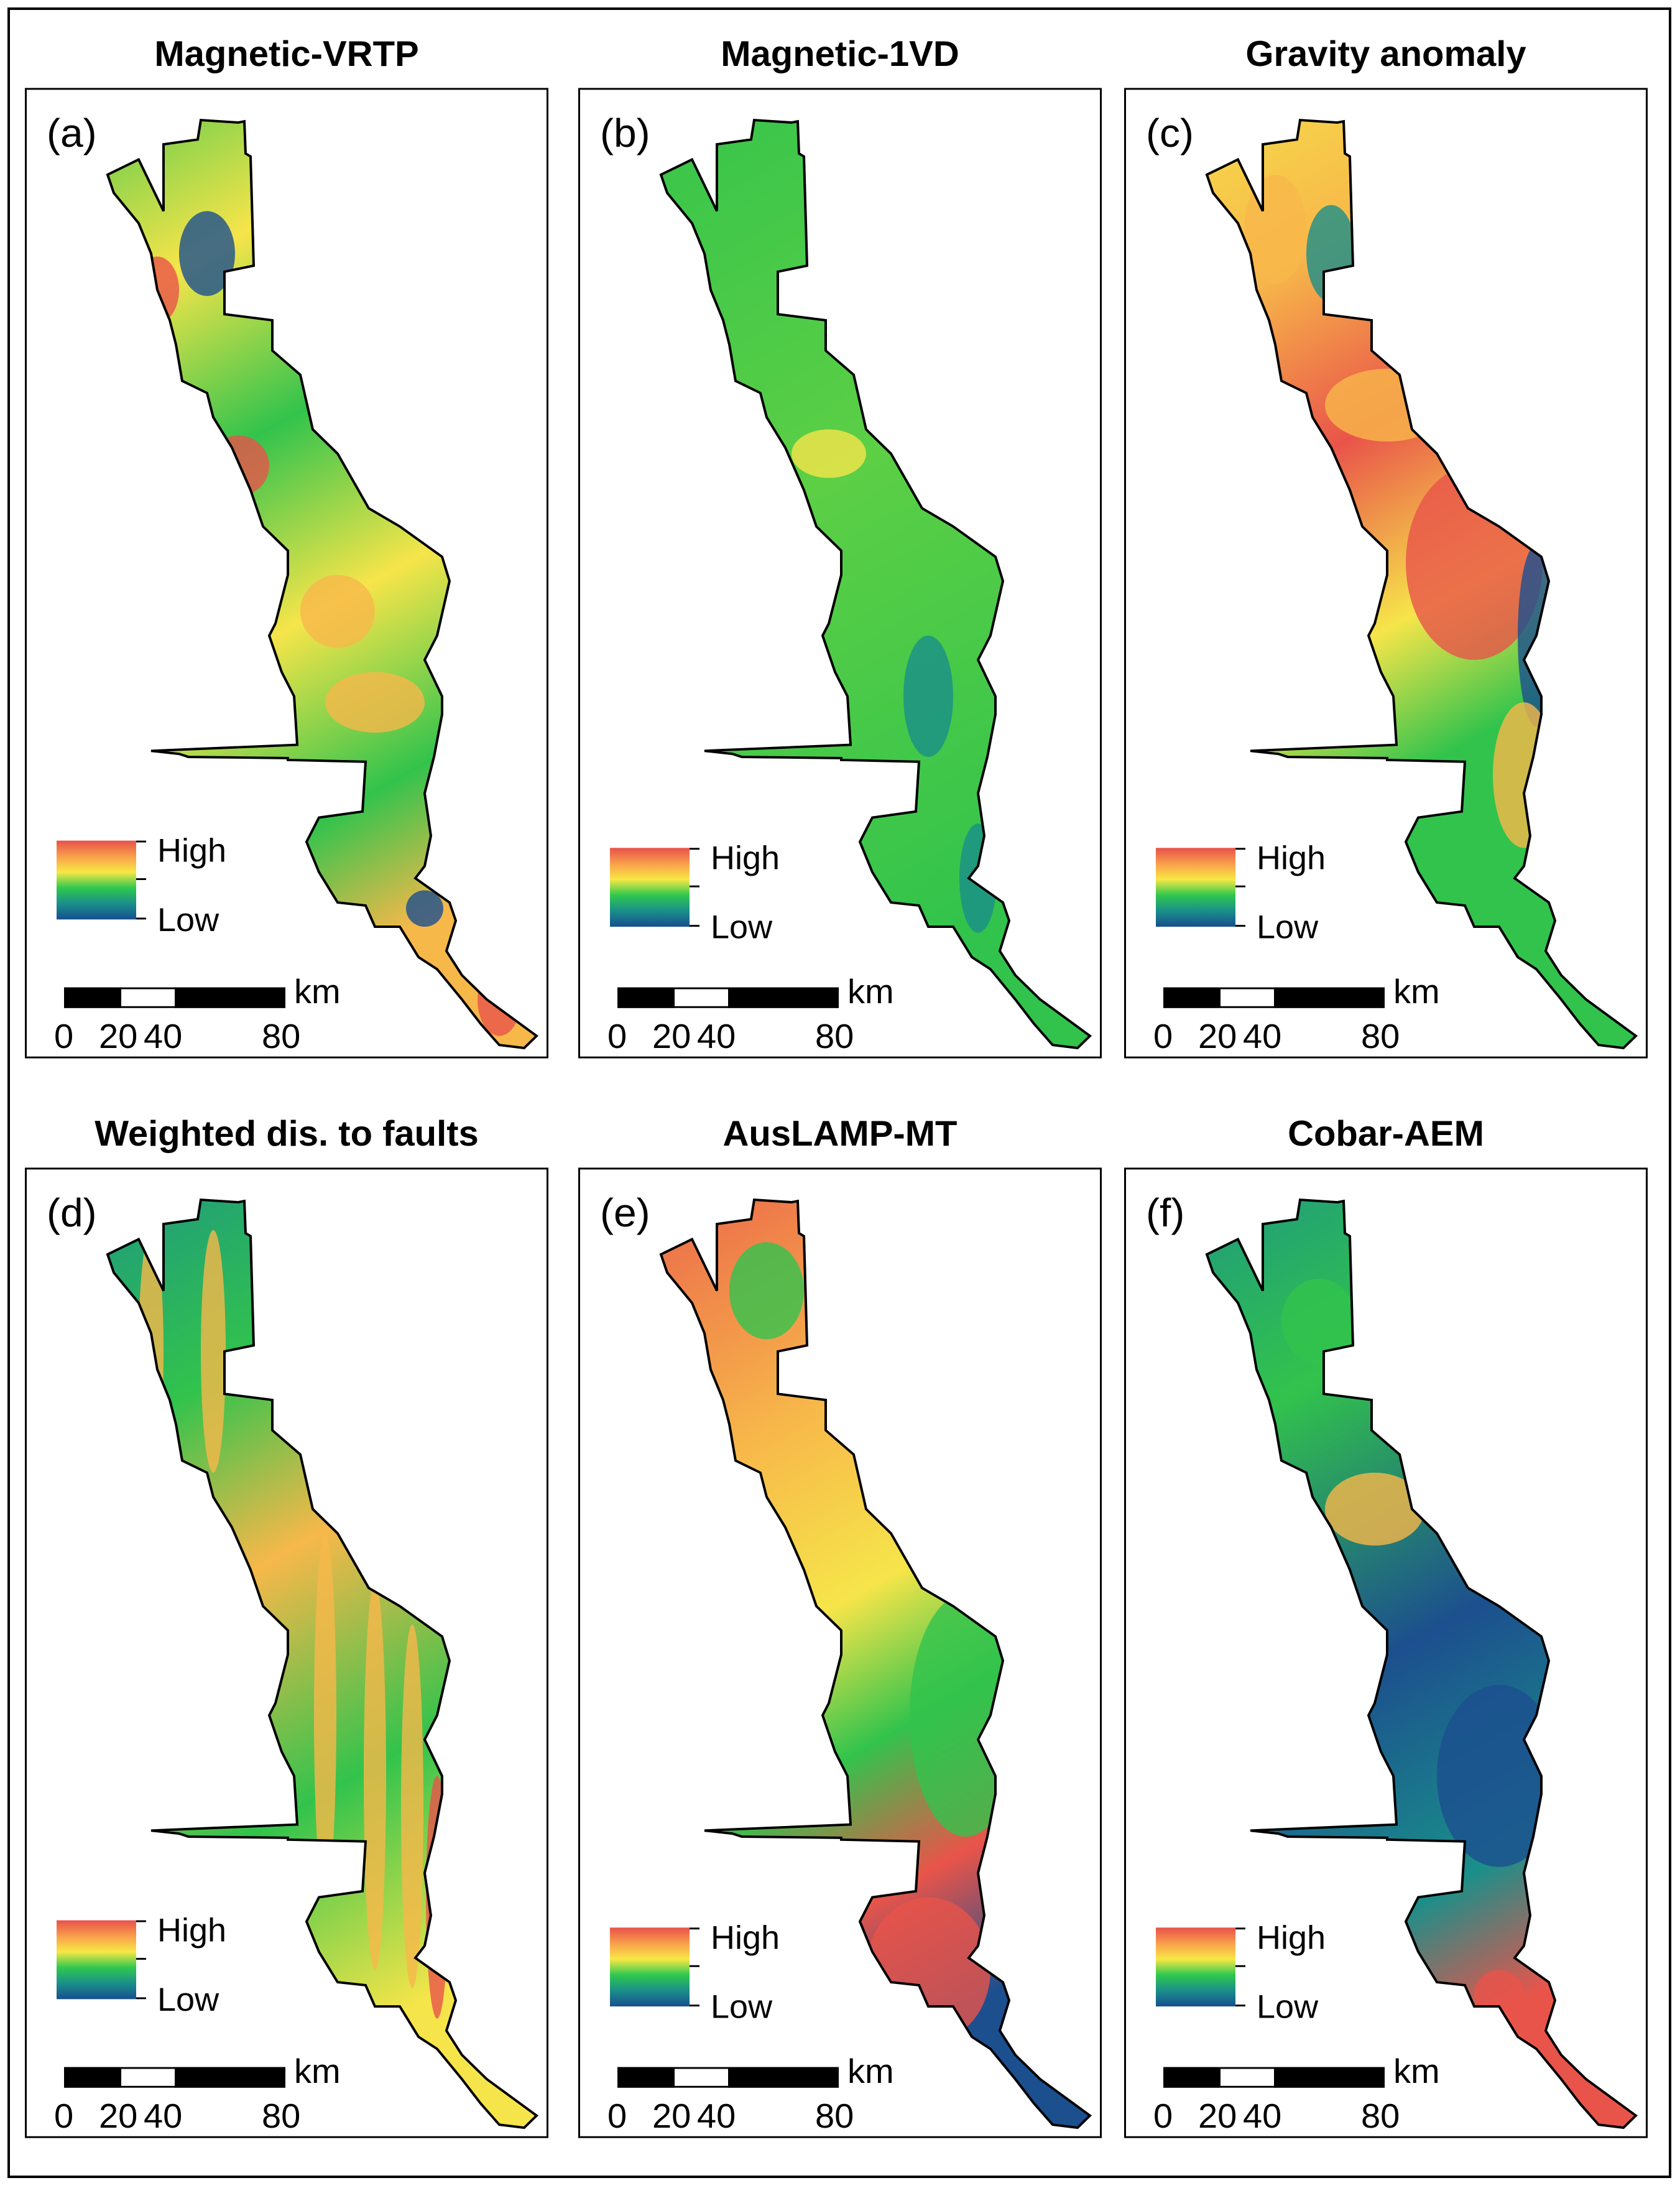  I want to click on map-frame: (d) High Low km 0 20 40 80, so click(286, 1653).